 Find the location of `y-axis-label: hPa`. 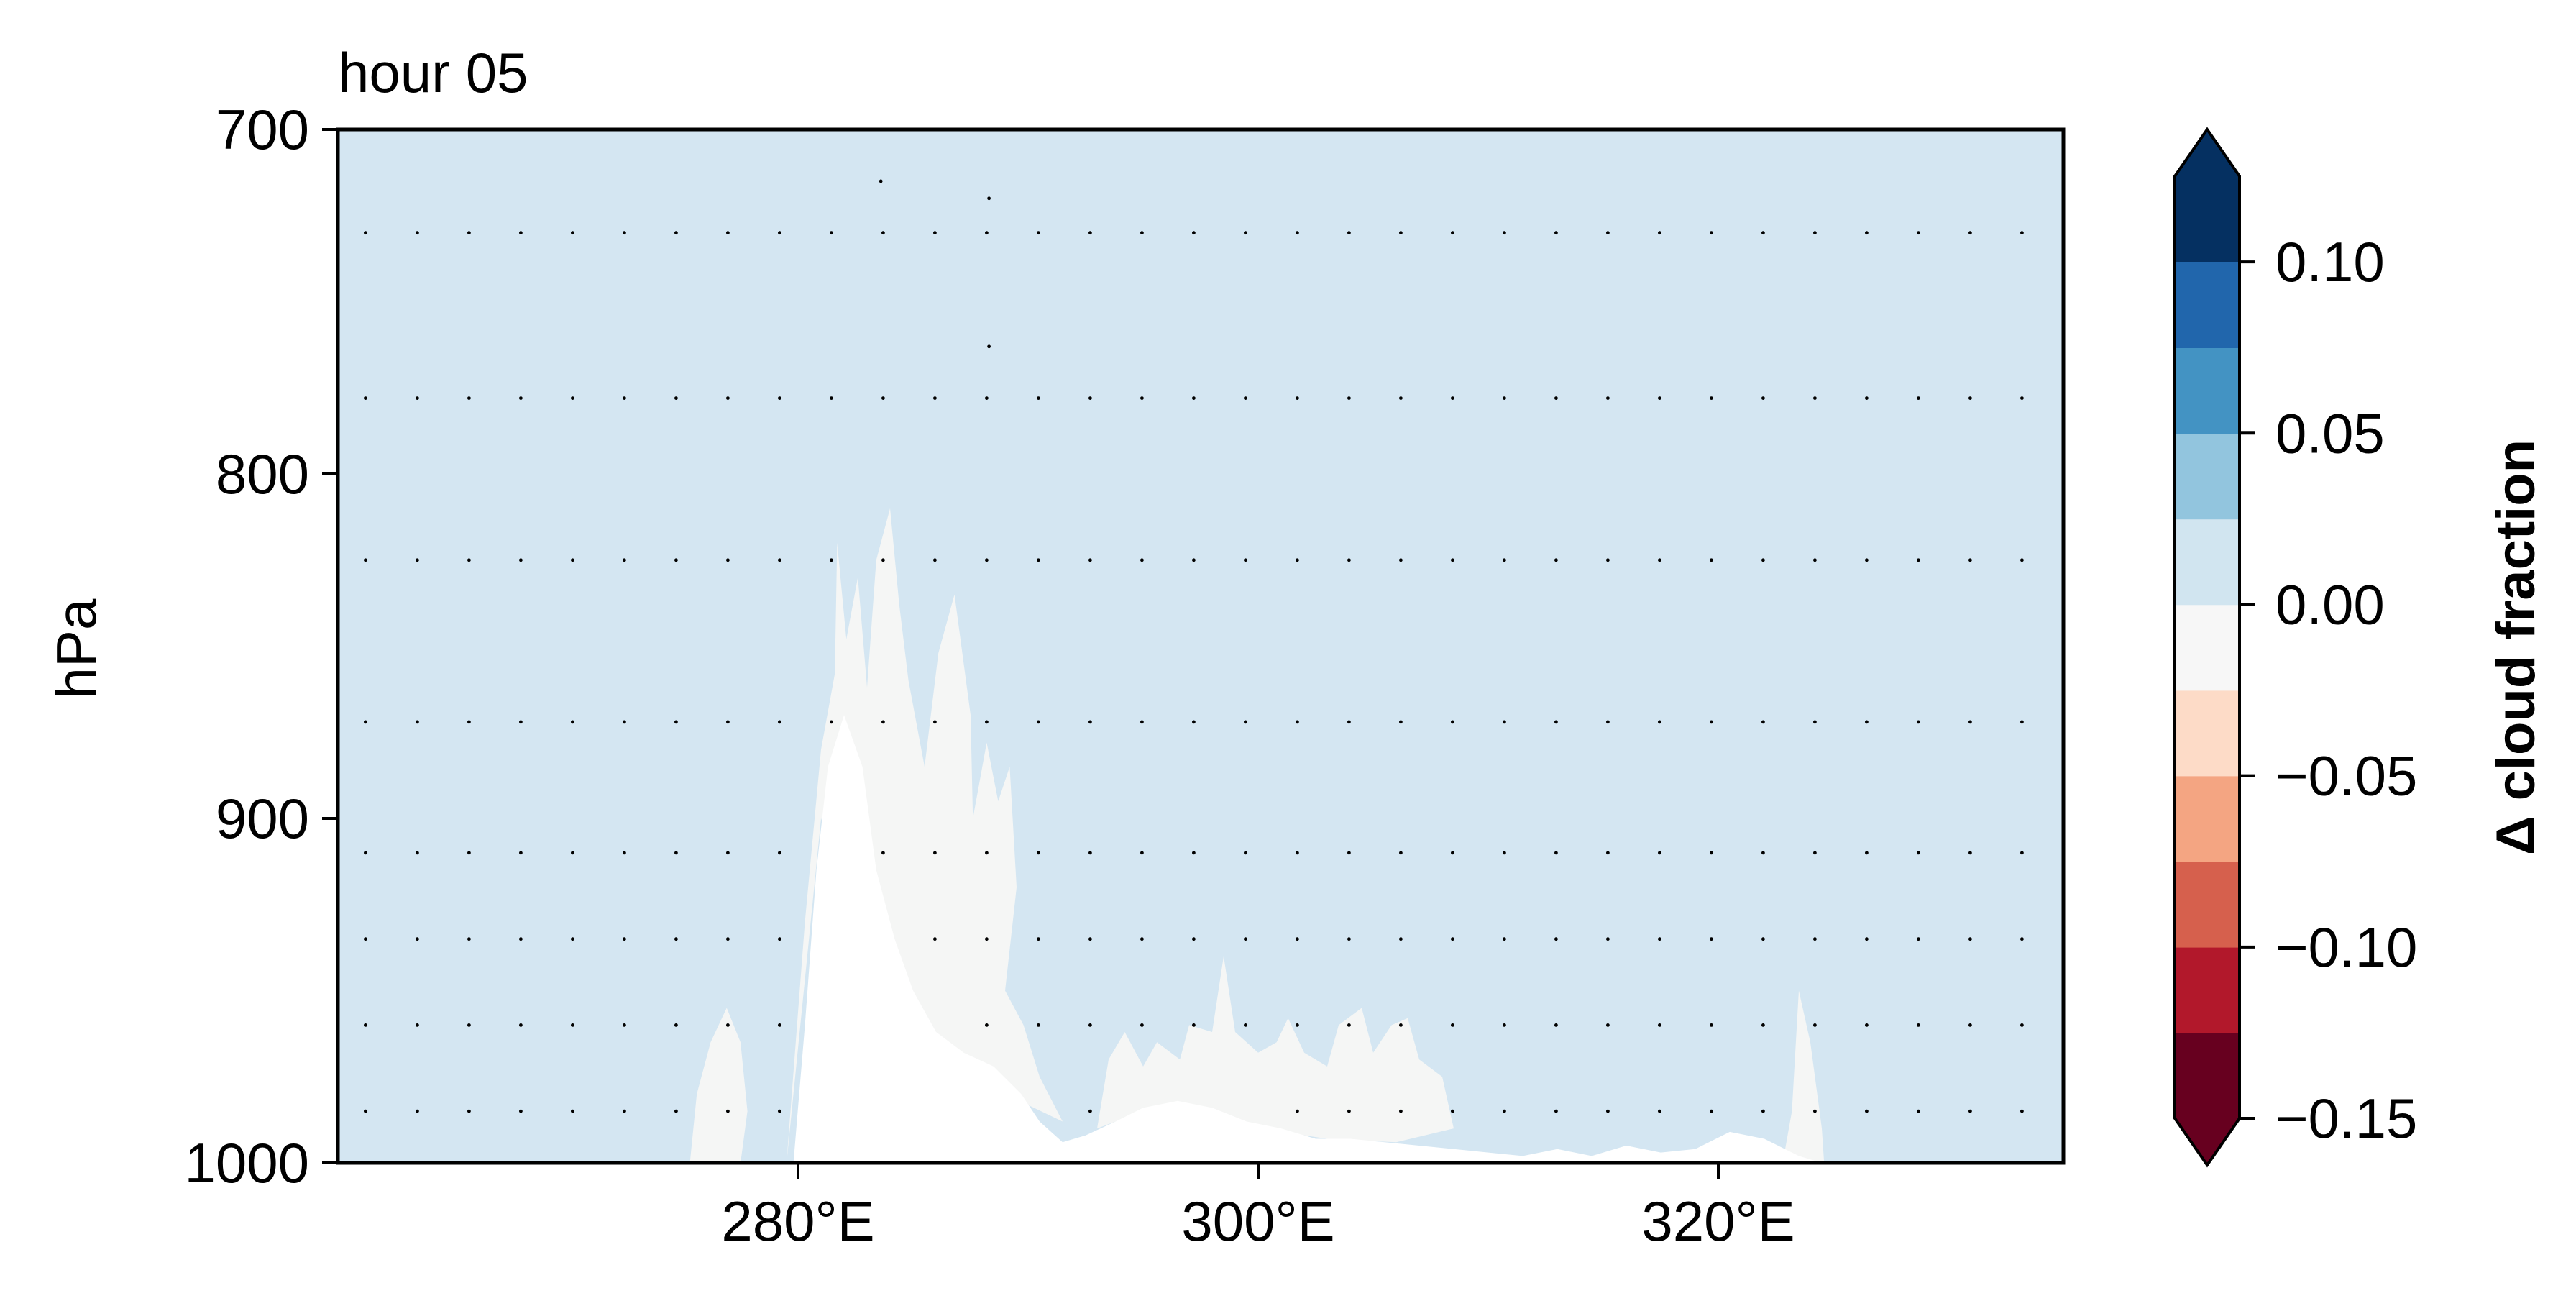

y-axis-label: hPa is located at coordinates (76, 648).